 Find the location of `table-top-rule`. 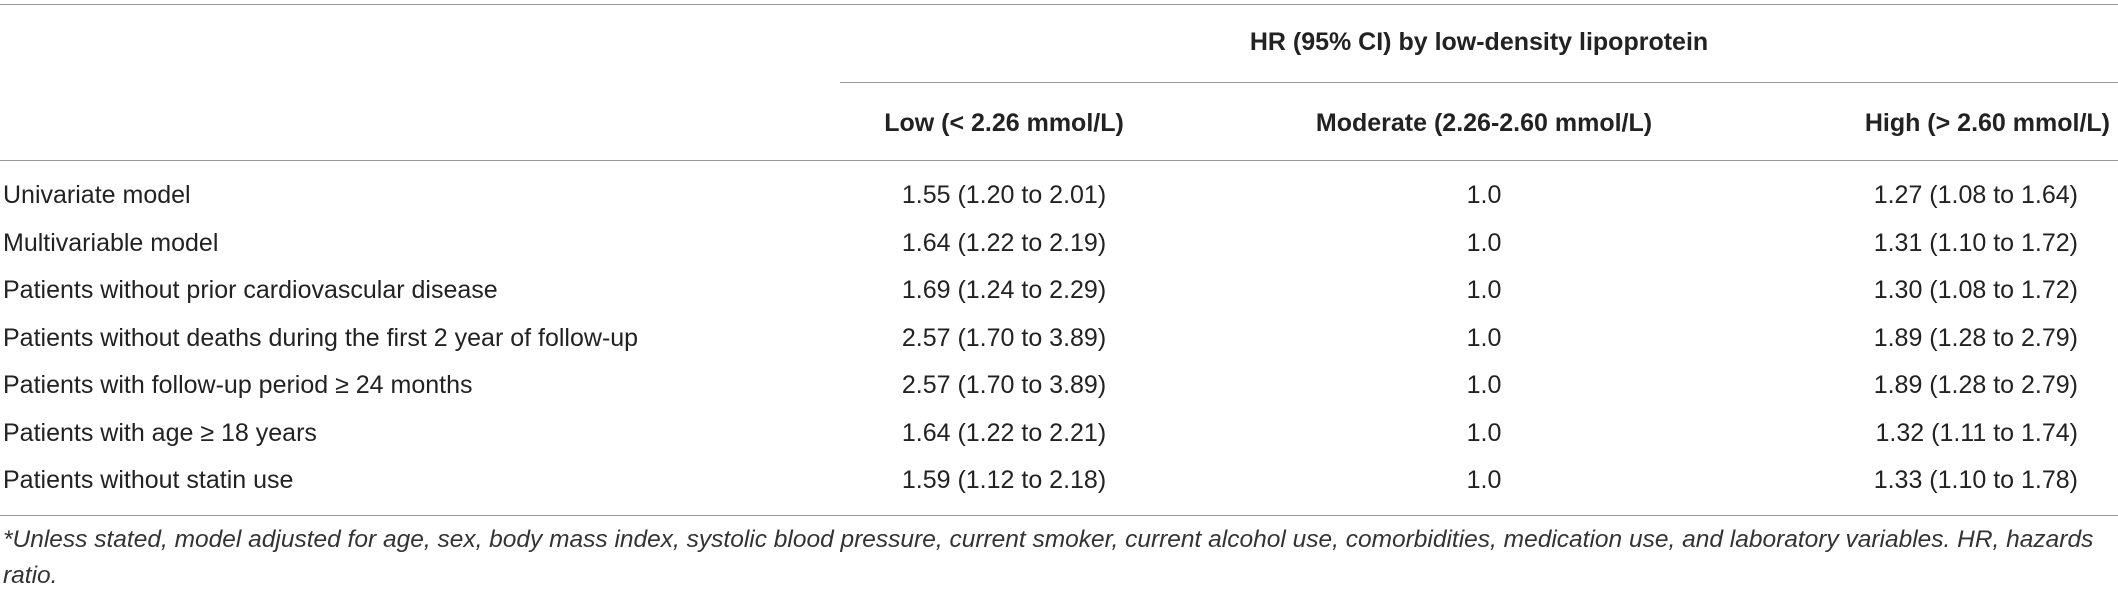

table-top-rule is located at coordinates (1059, 4).